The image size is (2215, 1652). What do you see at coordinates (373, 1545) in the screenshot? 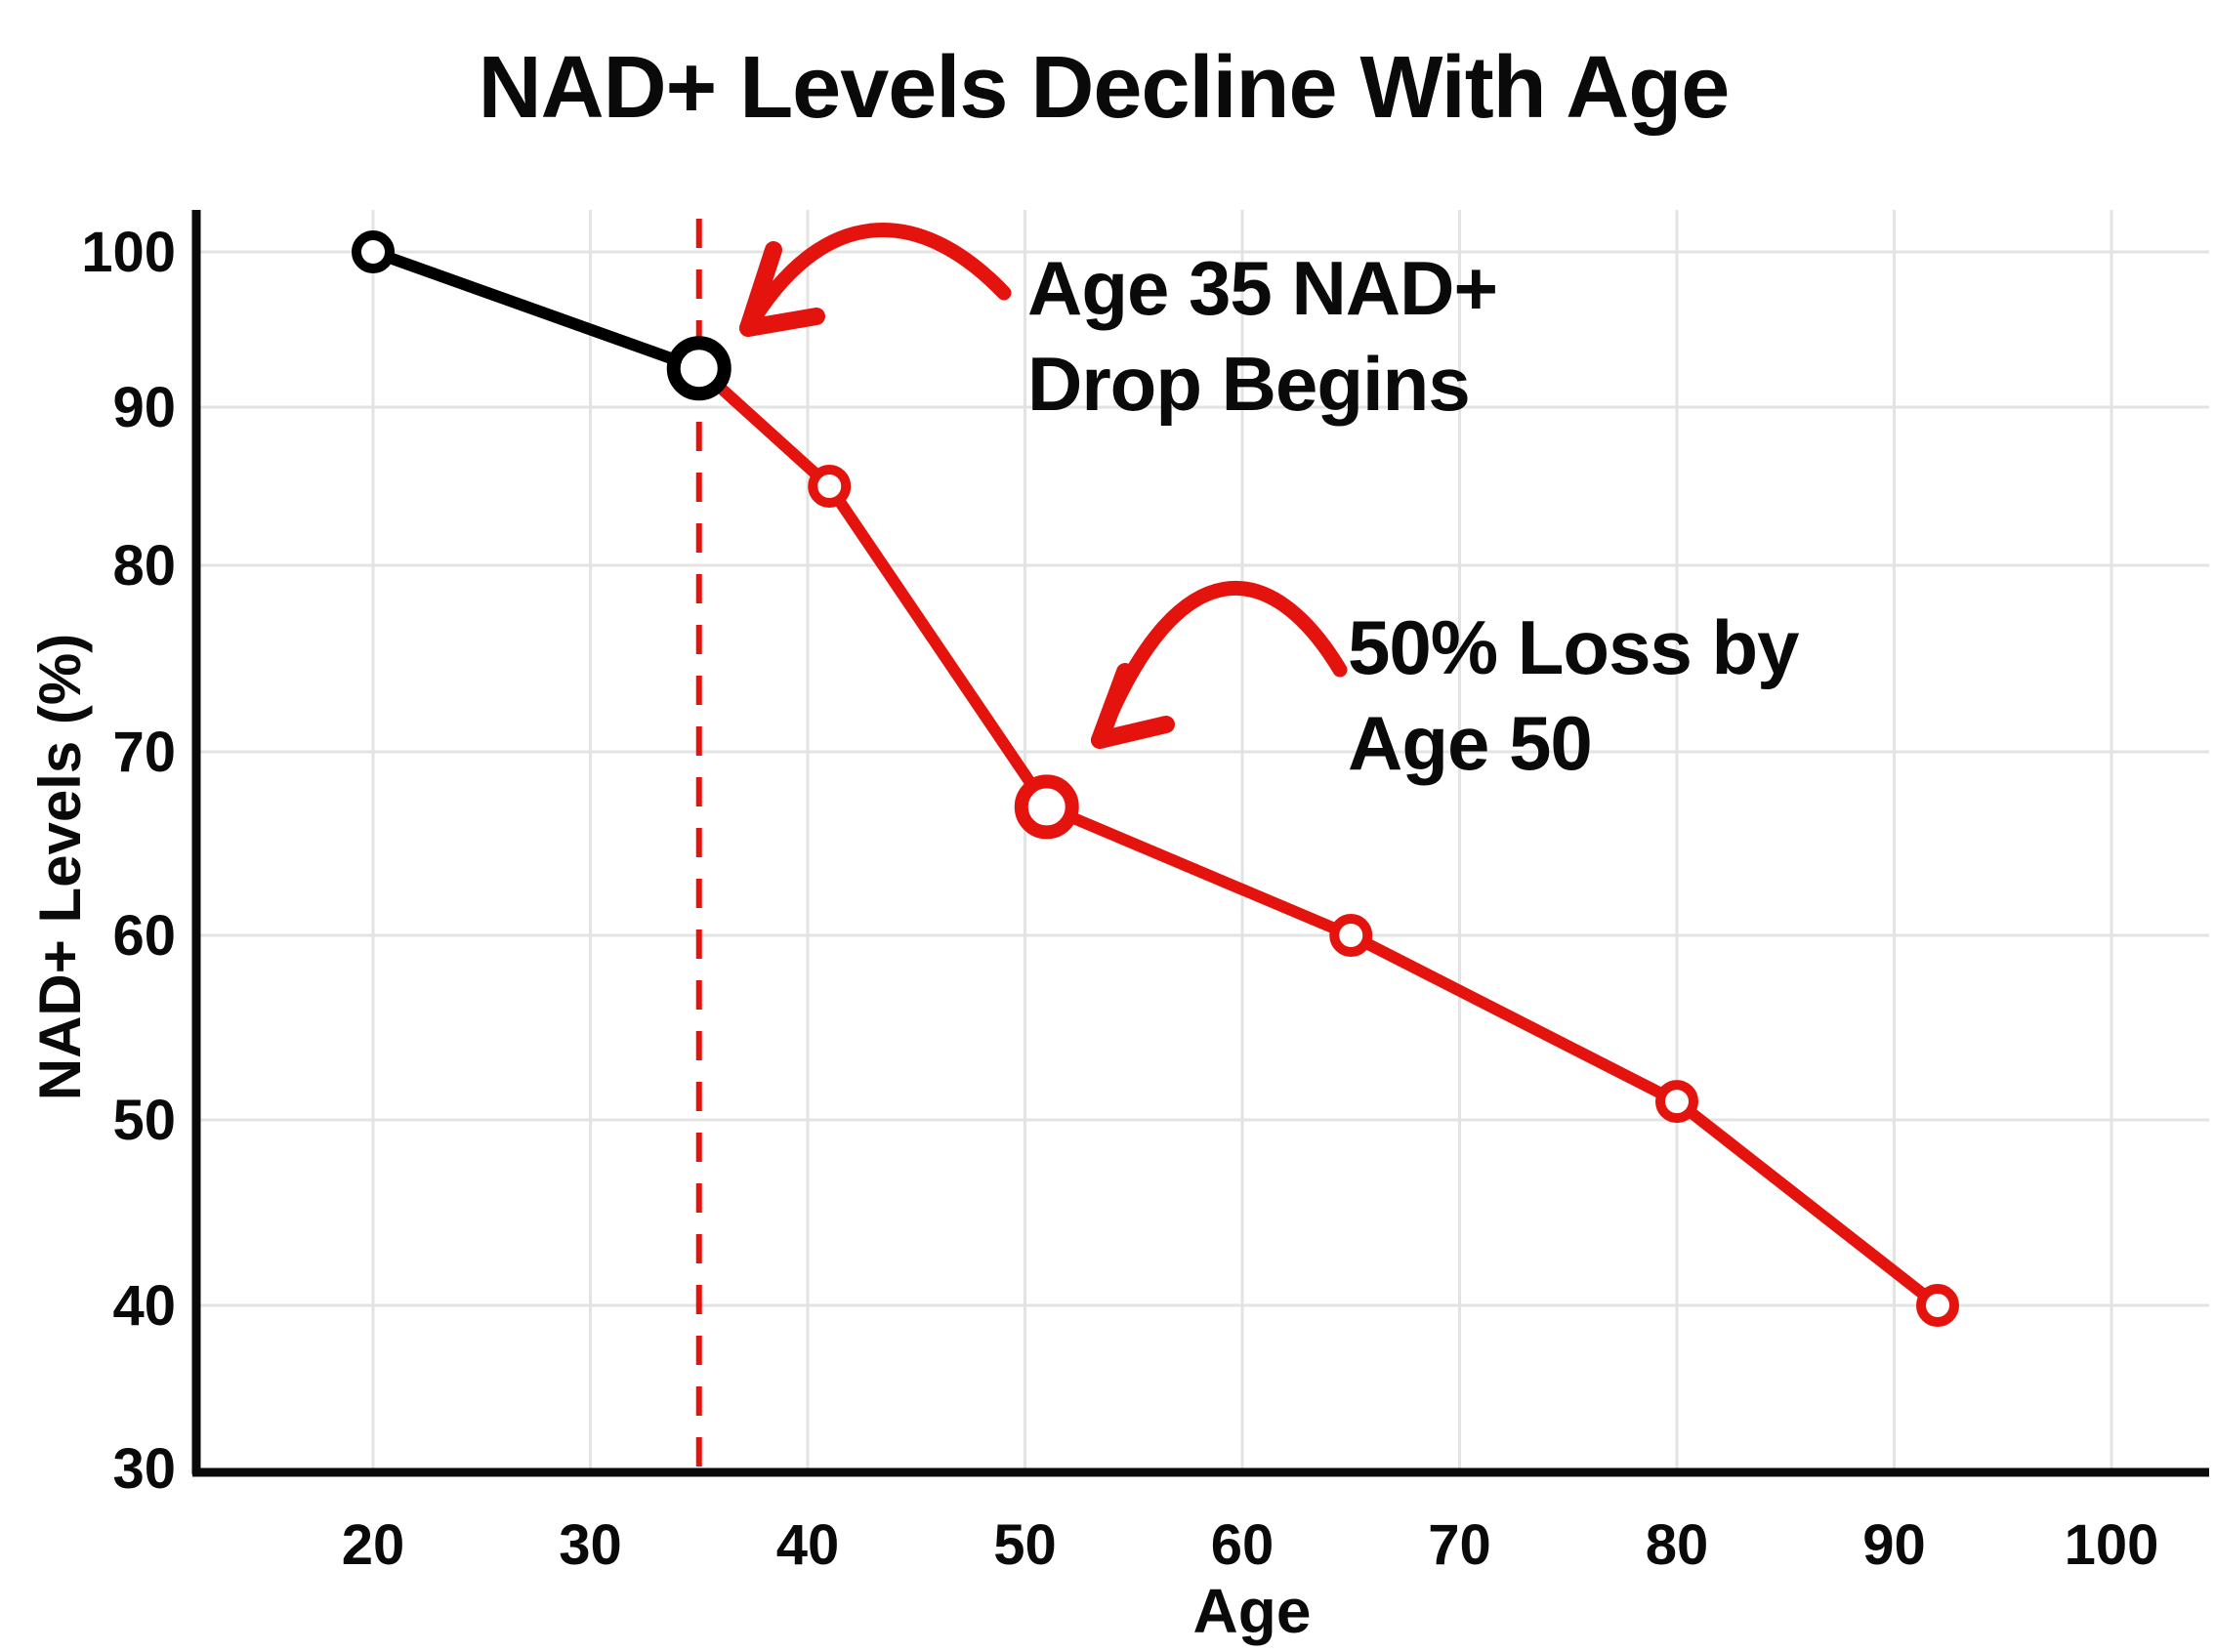
I see `x-tick-label-20: 20` at bounding box center [373, 1545].